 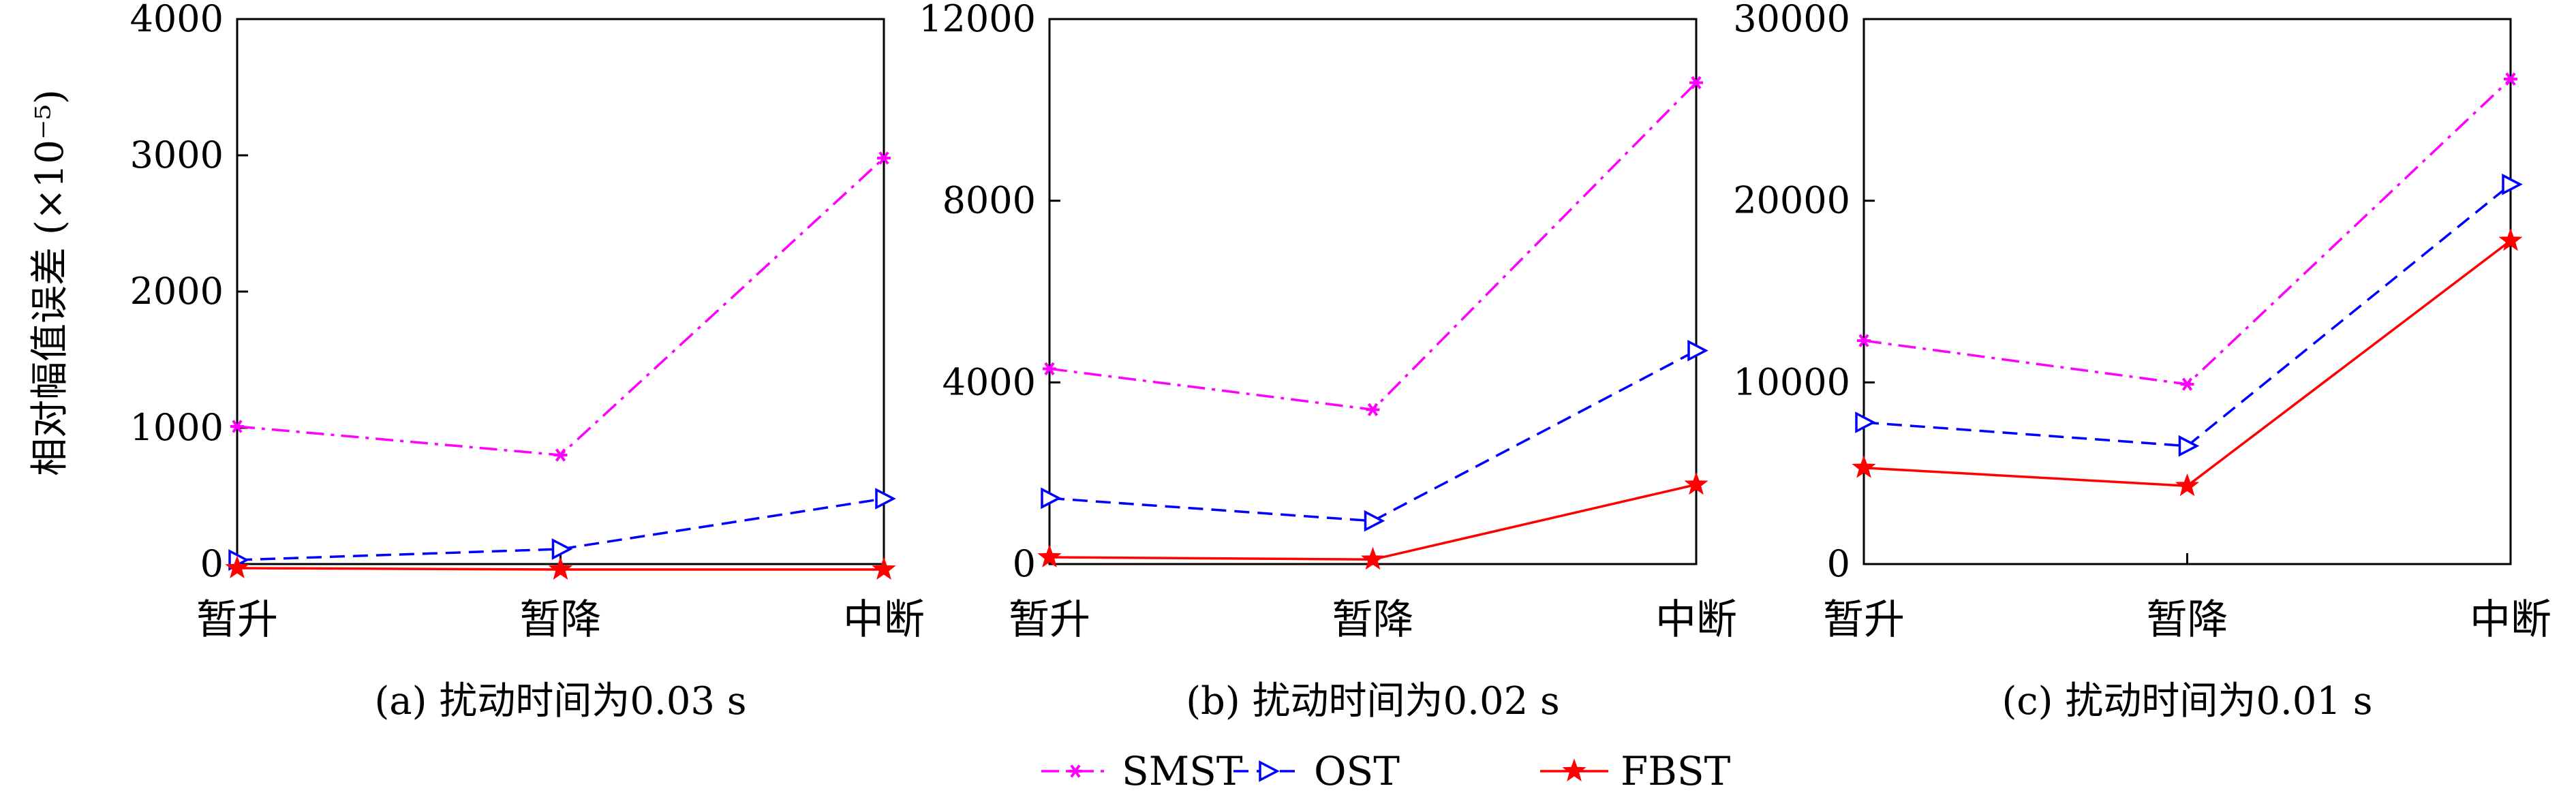 What do you see at coordinates (1791, 381) in the screenshot?
I see `y-tick-label: 10000` at bounding box center [1791, 381].